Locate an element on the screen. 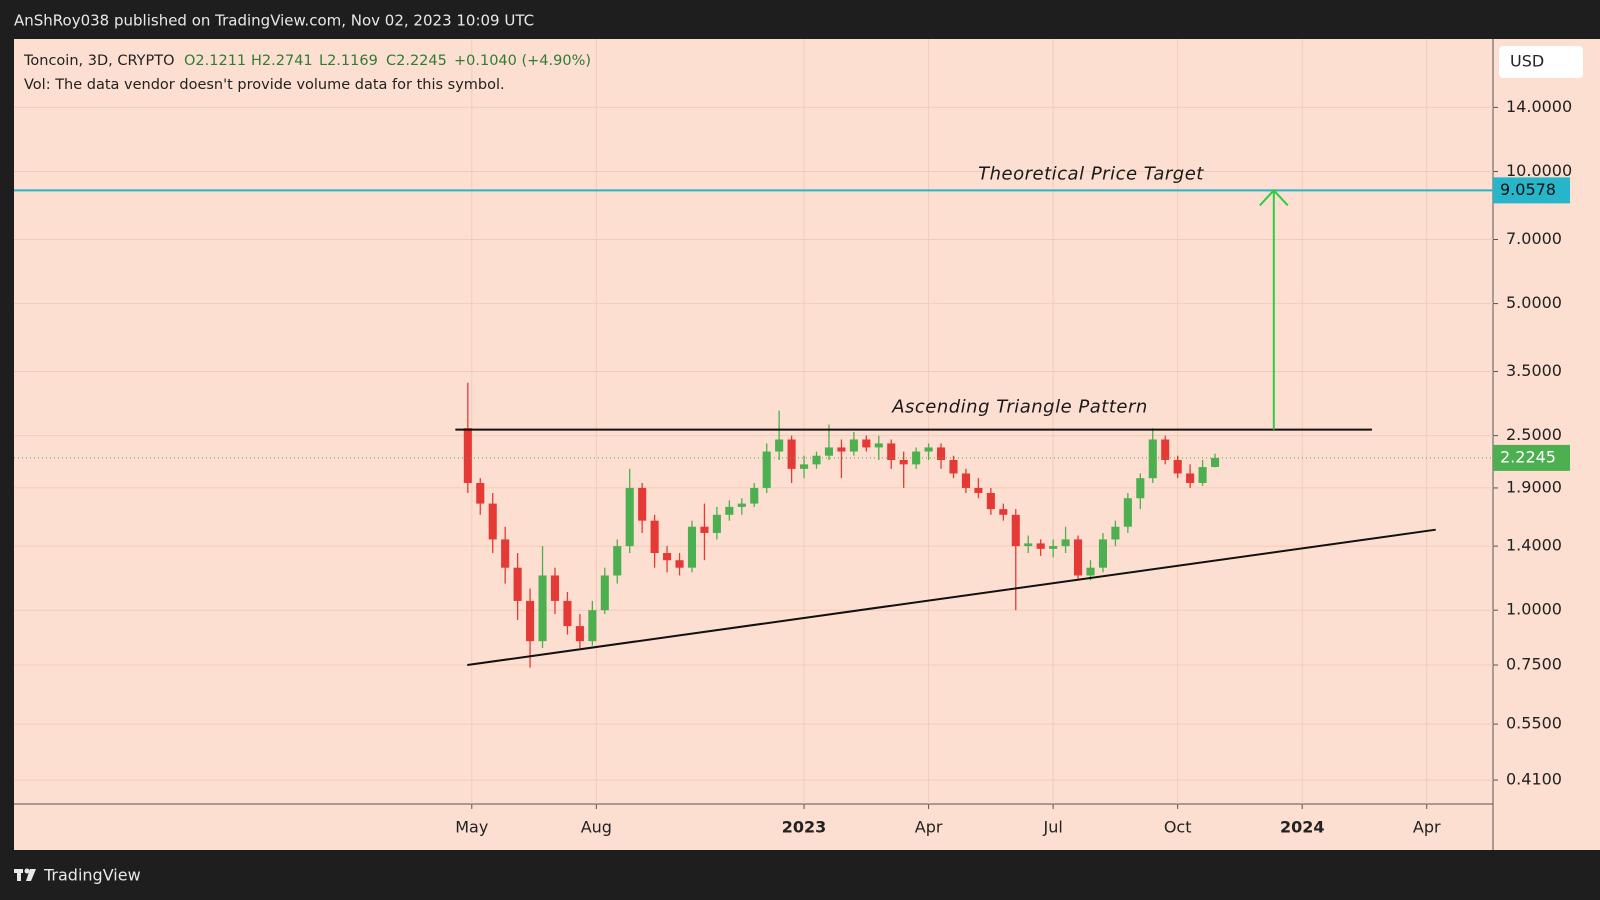 The image size is (1600, 900). x-tick-label: Oct is located at coordinates (1178, 827).